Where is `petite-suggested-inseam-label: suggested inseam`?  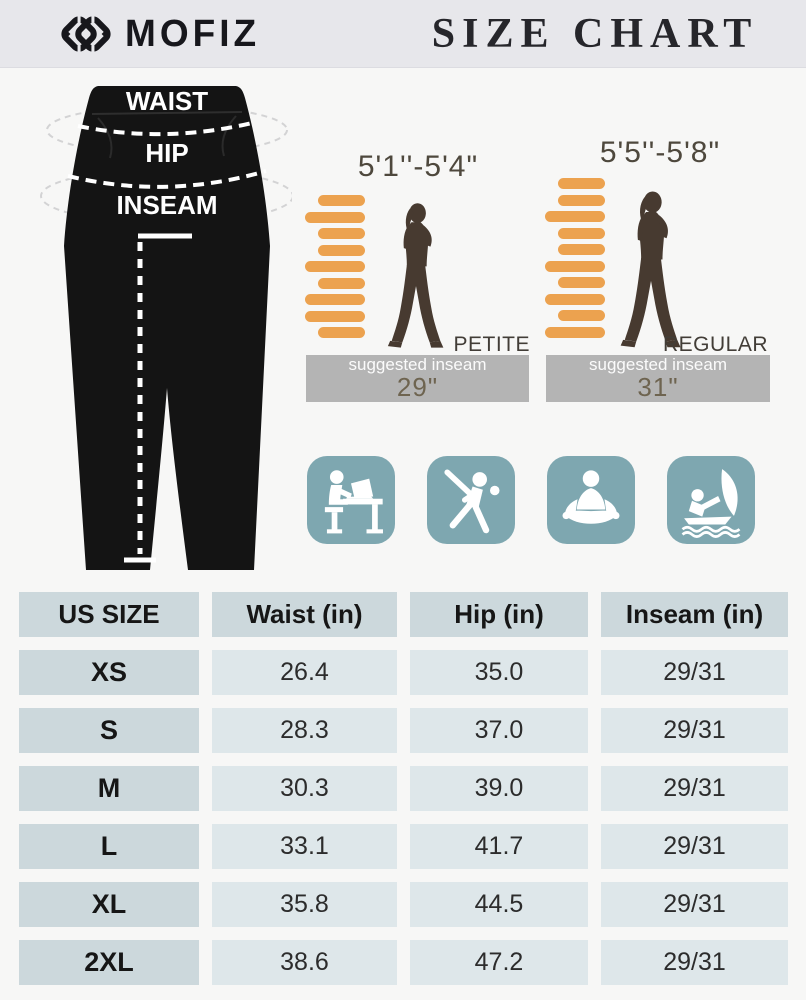
petite-suggested-inseam-label: suggested inseam is located at coordinates (417, 364).